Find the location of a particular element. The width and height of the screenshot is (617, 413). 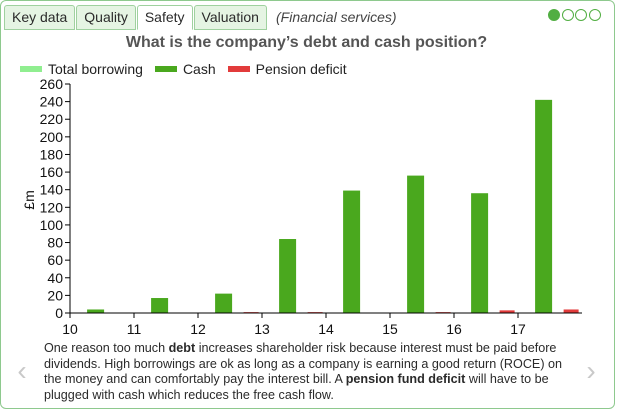

tab-bar: Key data Quality Safety Valuation is located at coordinates (136, 17).